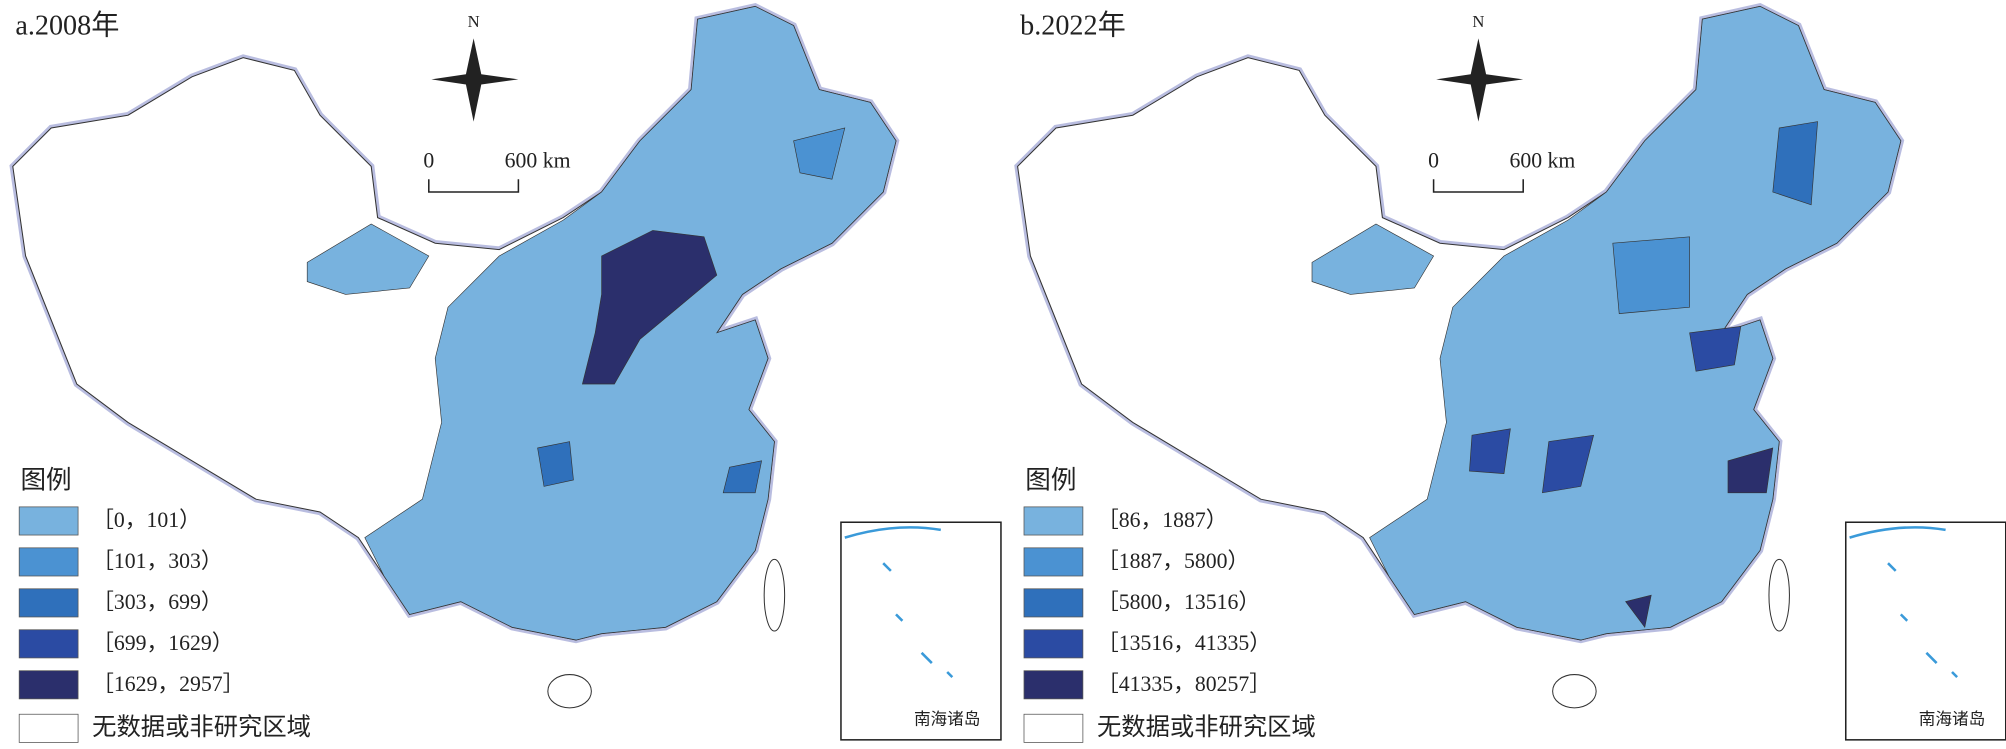 The height and width of the screenshot is (749, 2006). I want to click on legend-label: ［86，1887）, so click(1162, 520).